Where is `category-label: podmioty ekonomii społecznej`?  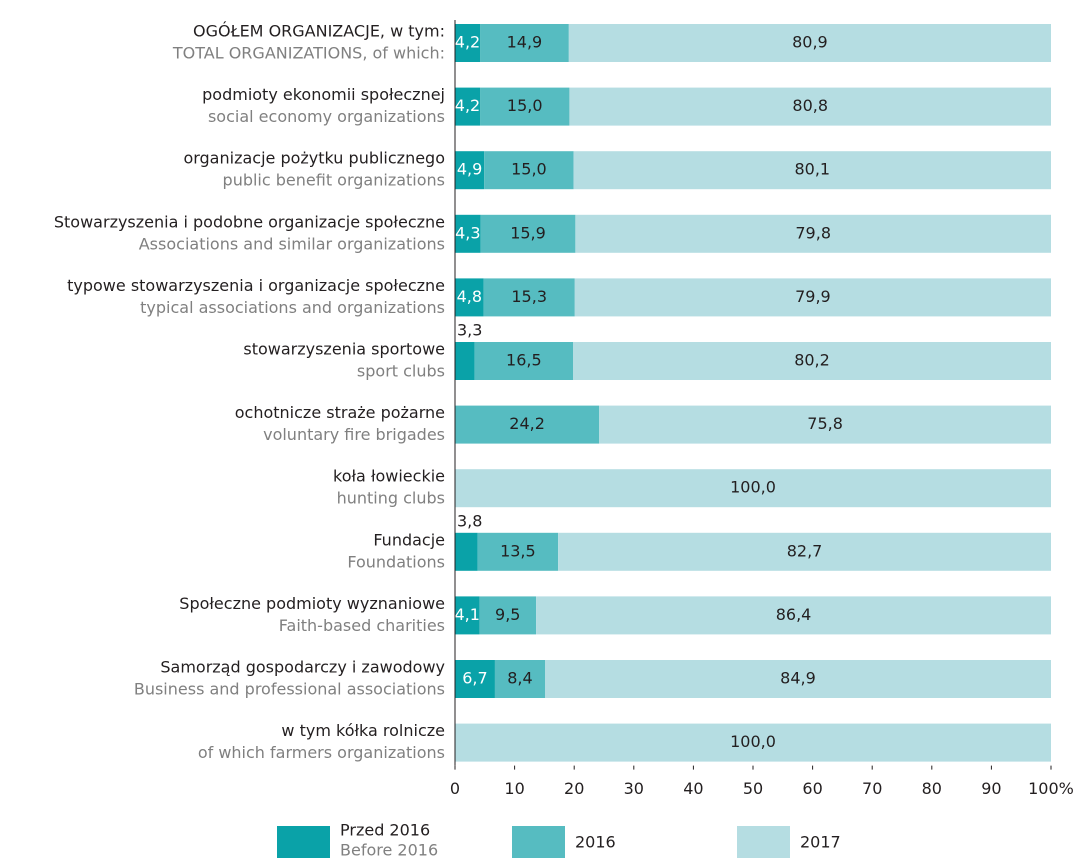
category-label: podmioty ekonomii społecznej is located at coordinates (323, 94).